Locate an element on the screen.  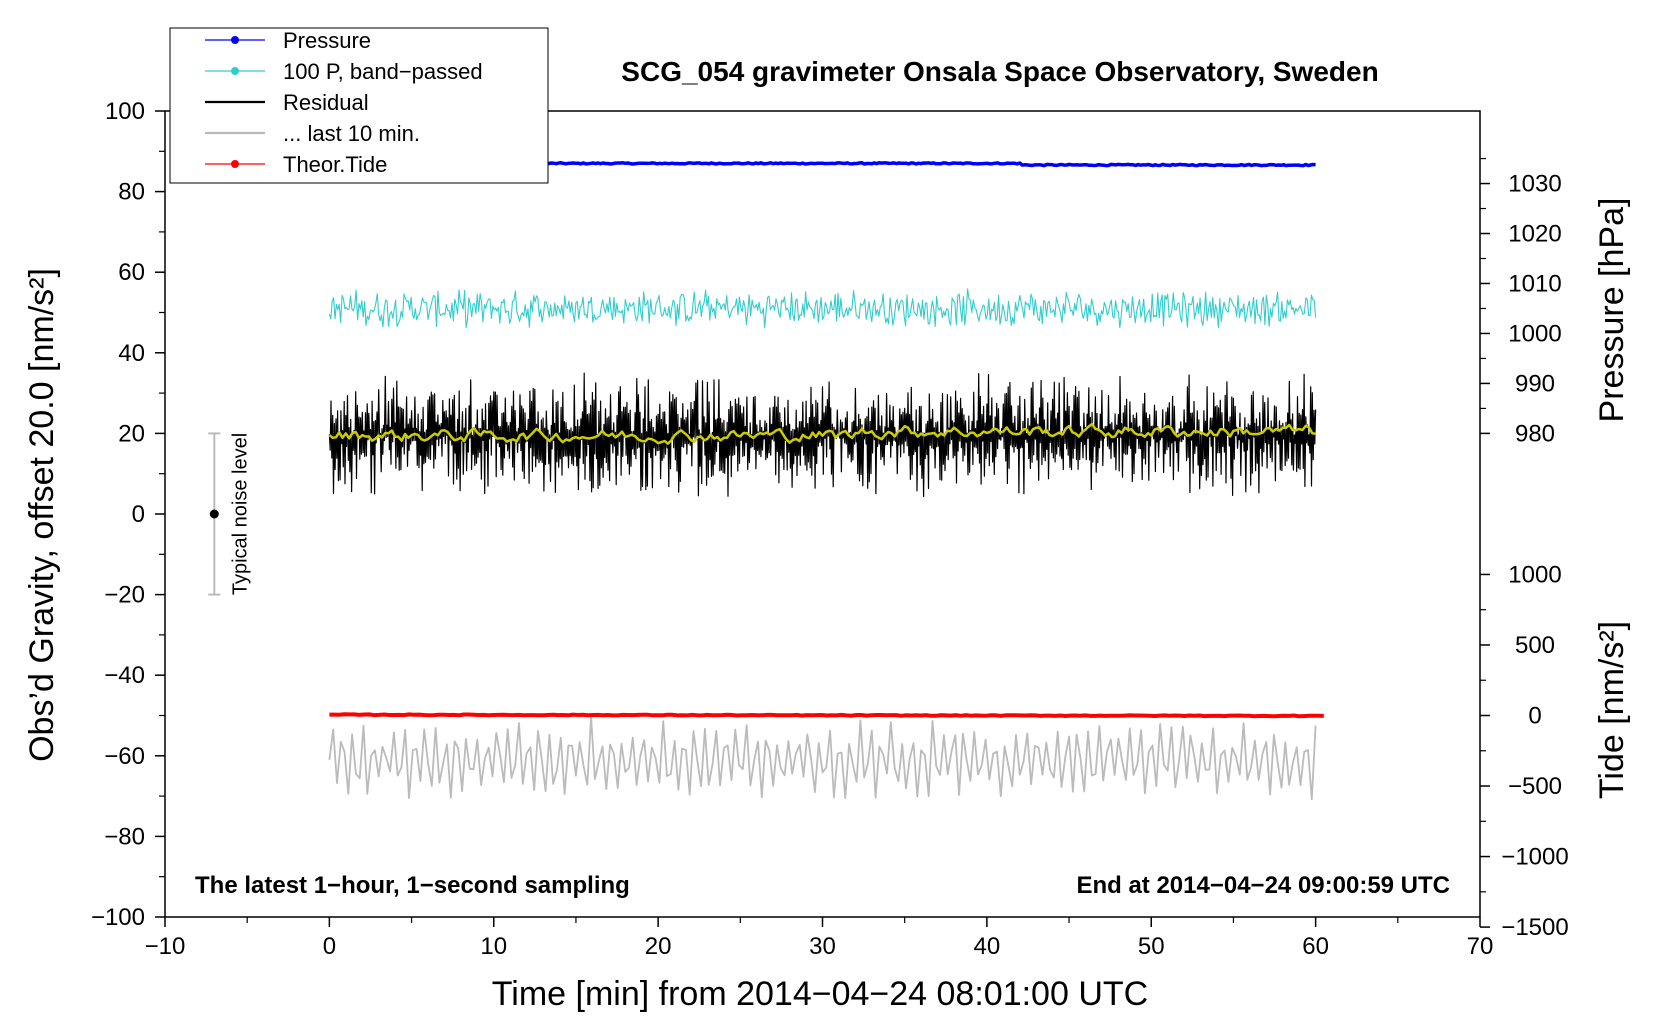
pressure-tick-label: 1030 is located at coordinates (1534, 184).